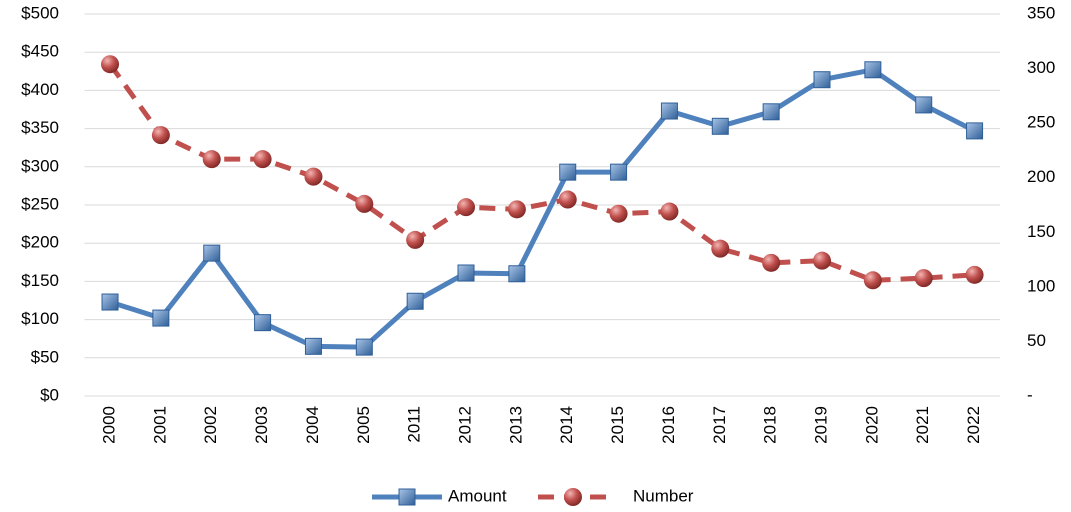 This screenshot has width=1071, height=512. Describe the element at coordinates (261, 425) in the screenshot. I see `x-tick-label: 2003` at that location.